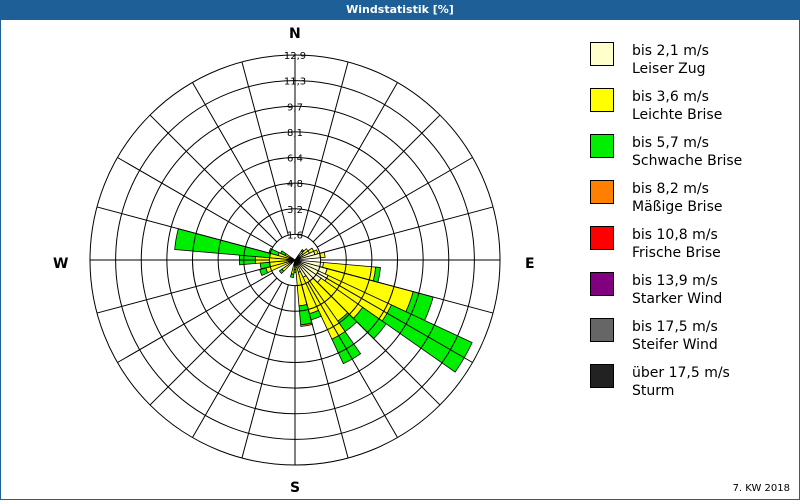  Describe the element at coordinates (675, 327) in the screenshot. I see `legend-range: bis 17,5 m/s` at that location.